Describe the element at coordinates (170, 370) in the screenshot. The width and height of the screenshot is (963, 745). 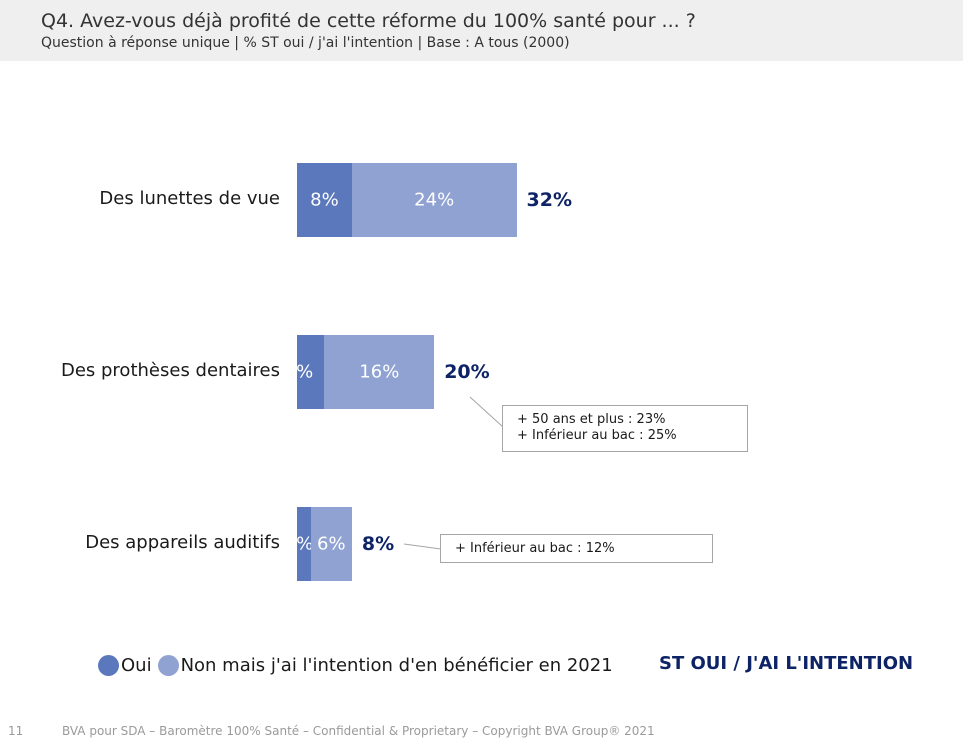
I see `category-label: Des prothèses dentaires` at that location.